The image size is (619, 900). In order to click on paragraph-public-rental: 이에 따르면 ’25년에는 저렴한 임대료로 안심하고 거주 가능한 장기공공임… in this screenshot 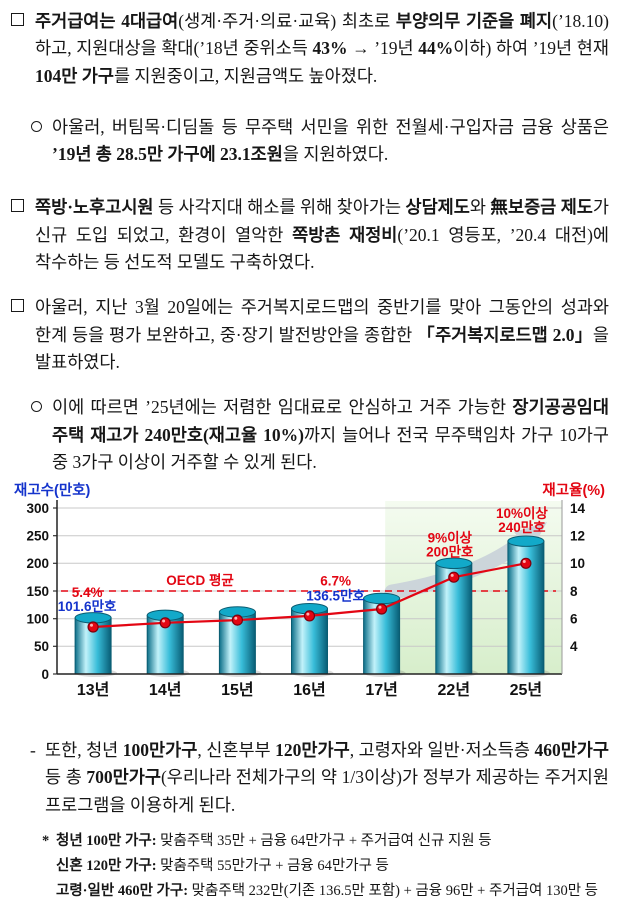, I will do `click(318, 435)`.